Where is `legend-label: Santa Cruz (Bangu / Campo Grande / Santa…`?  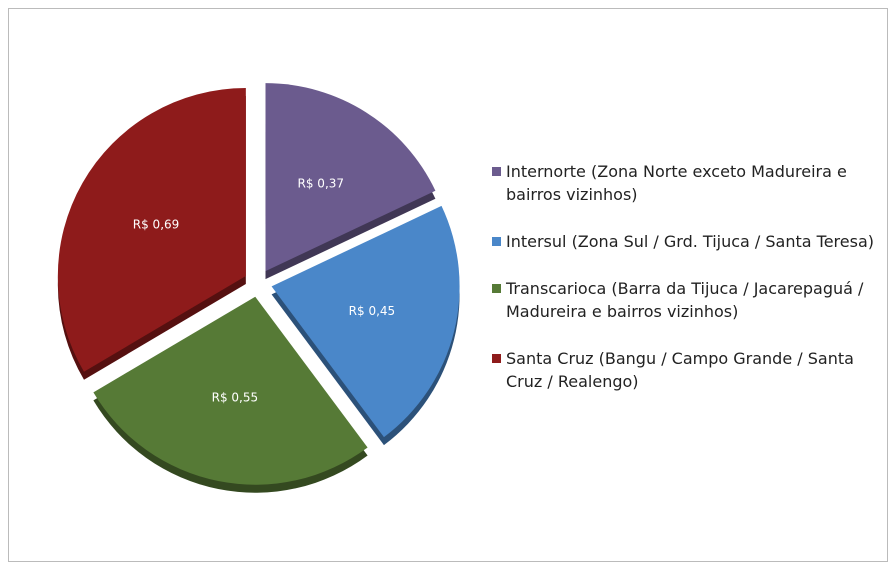 legend-label: Santa Cruz (Bangu / Campo Grande / Santa… is located at coordinates (680, 370).